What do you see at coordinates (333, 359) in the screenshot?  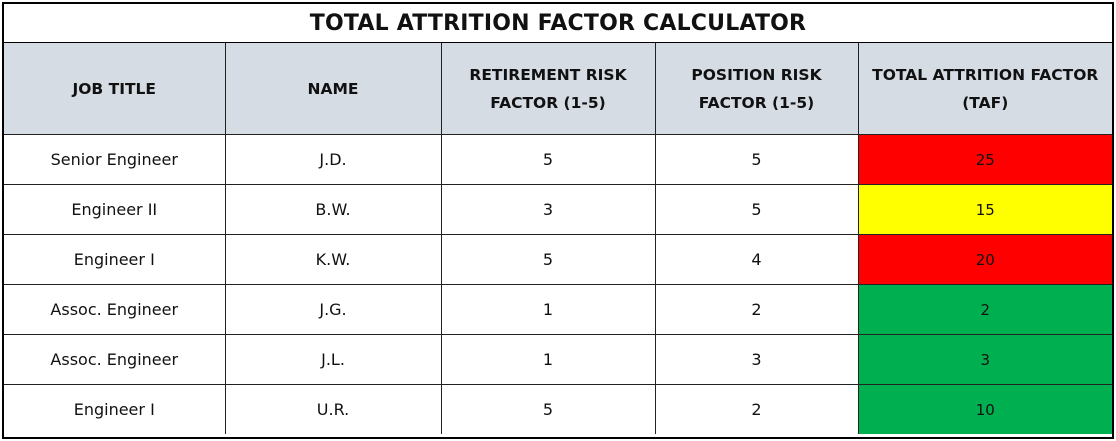 I see `cell-name: J.L.` at bounding box center [333, 359].